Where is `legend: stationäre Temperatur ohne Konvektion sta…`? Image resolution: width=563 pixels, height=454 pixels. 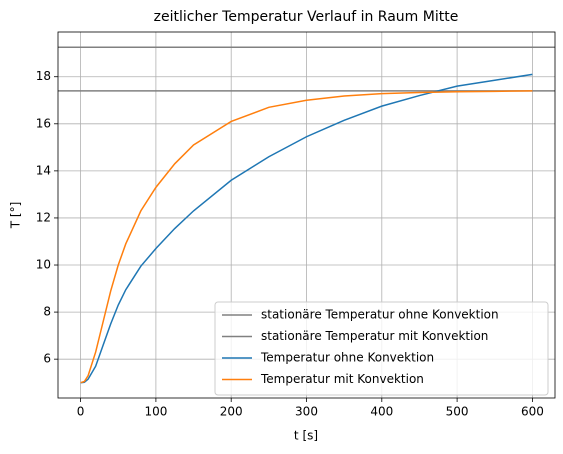 legend: stationäre Temperatur ohne Konvektion sta… is located at coordinates (381, 348).